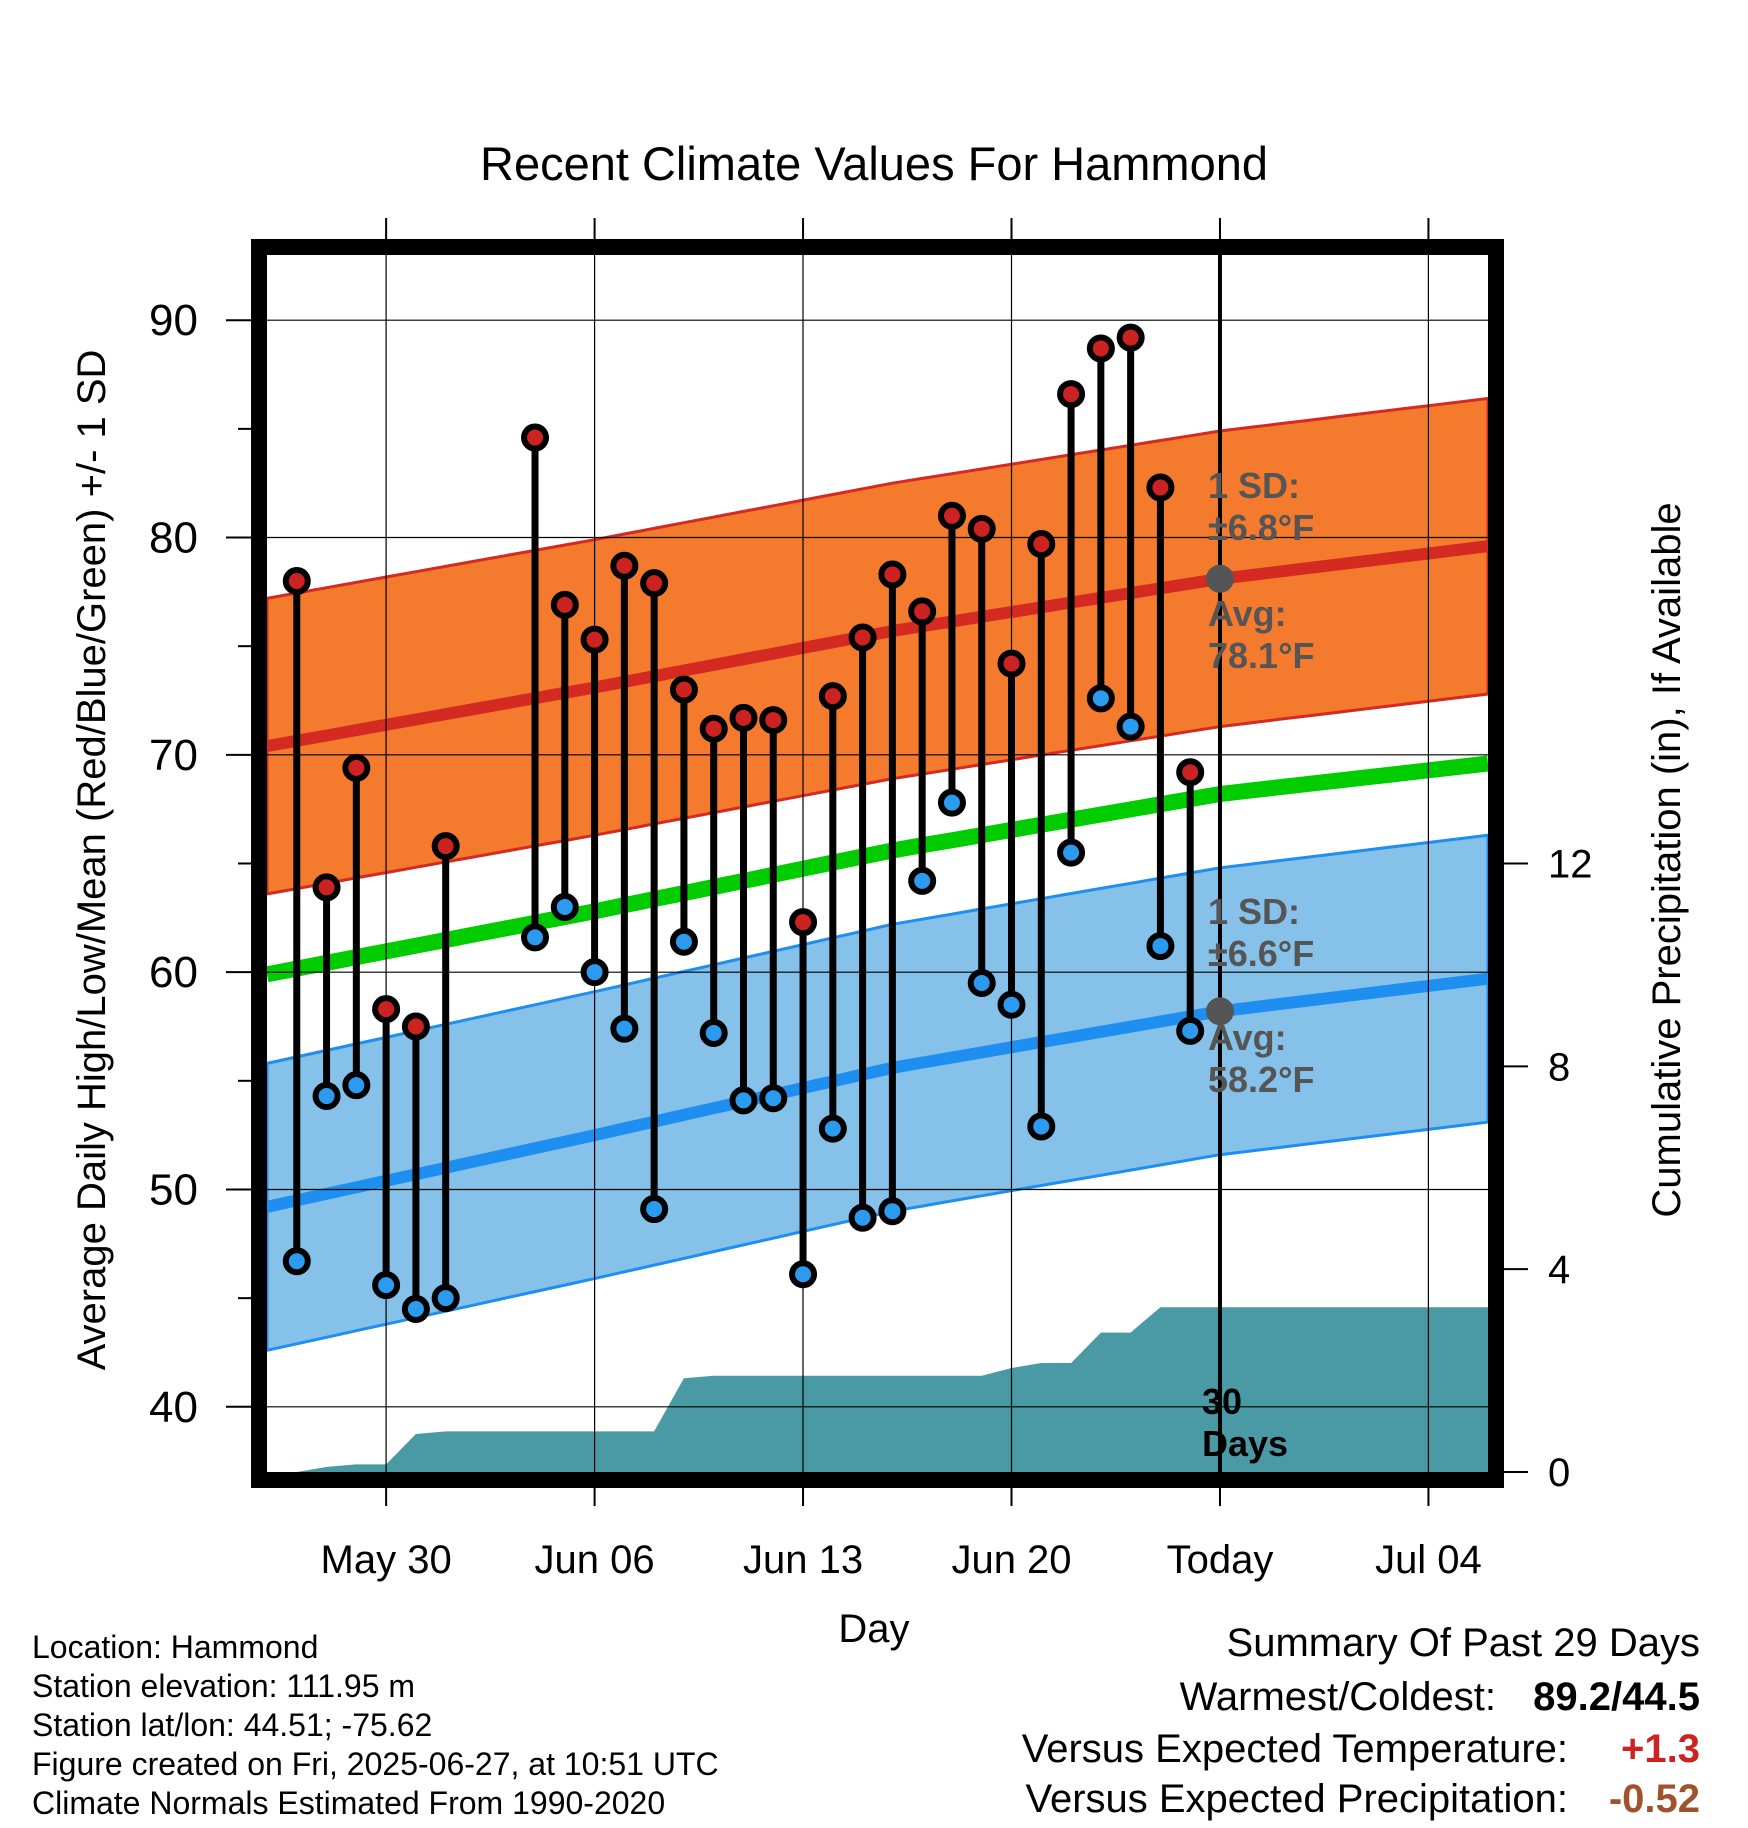  Describe the element at coordinates (1261, 655) in the screenshot. I see `high-avg-annotation-line: 78.1°F` at that location.